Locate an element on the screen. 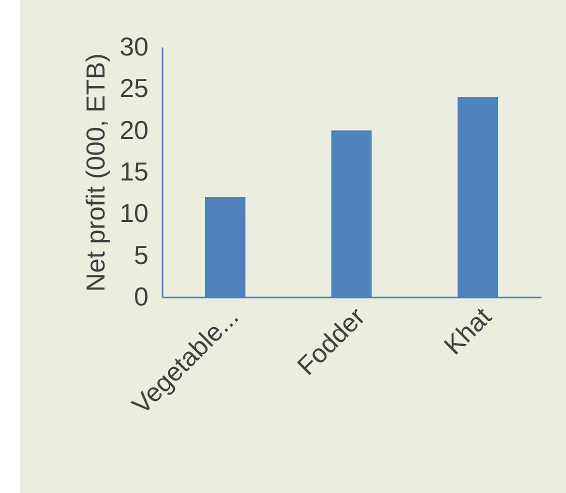 This screenshot has width=566, height=493. y-tick-label: 25 is located at coordinates (134, 88).